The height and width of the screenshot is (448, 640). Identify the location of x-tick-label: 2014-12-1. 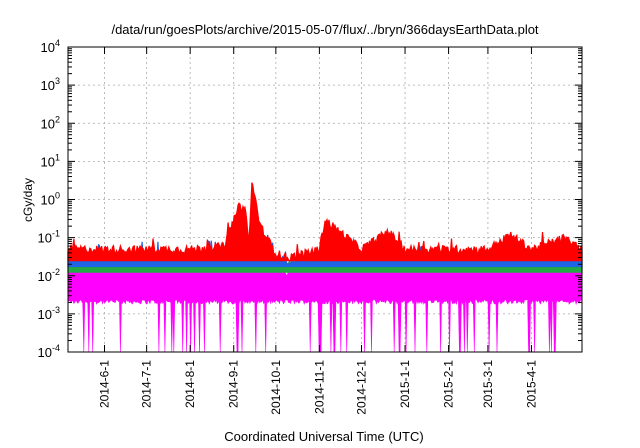
(362, 387).